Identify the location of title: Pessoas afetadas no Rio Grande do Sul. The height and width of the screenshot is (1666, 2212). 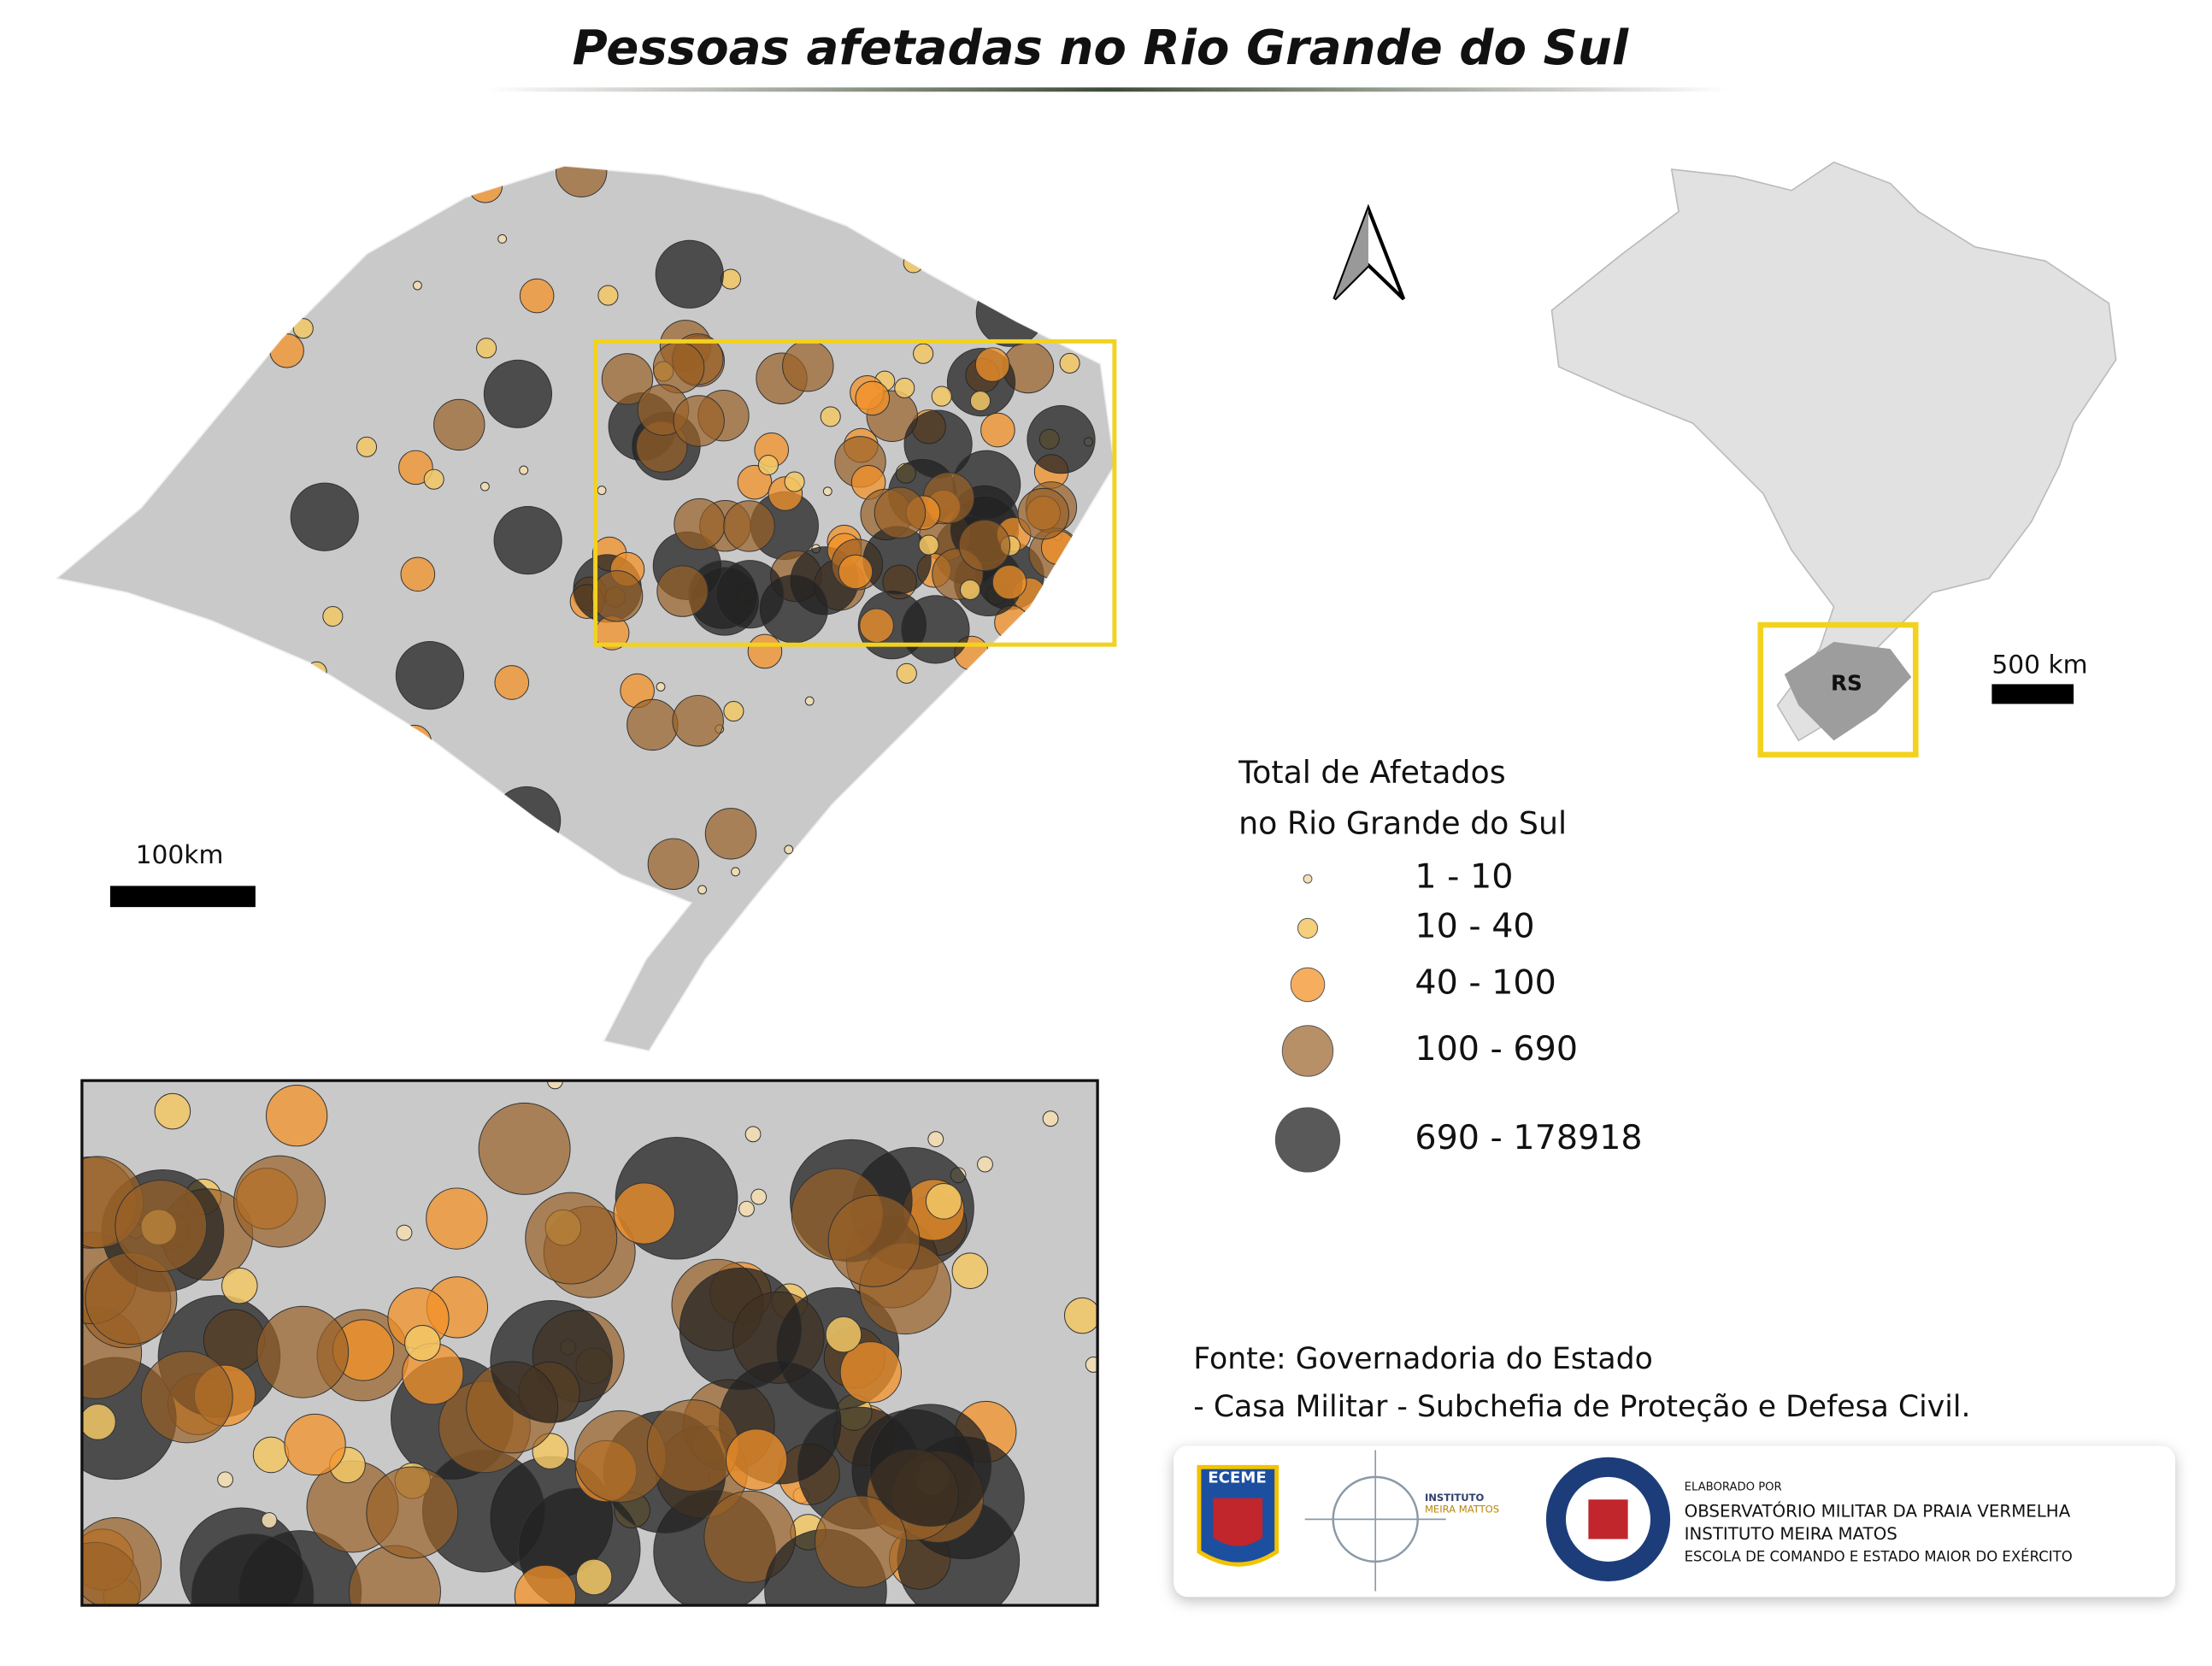
(1101, 48).